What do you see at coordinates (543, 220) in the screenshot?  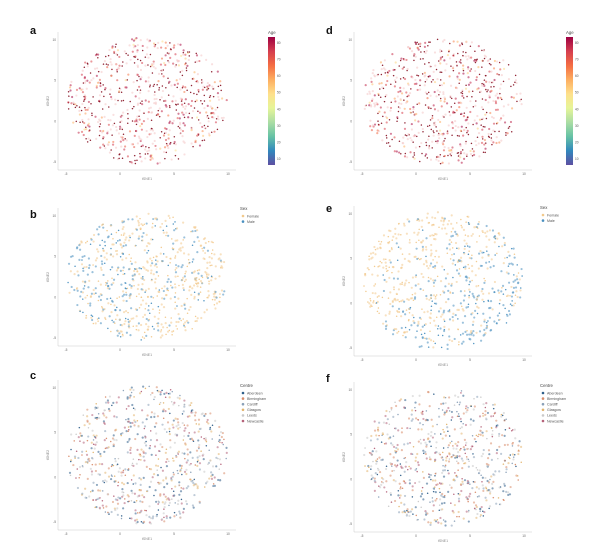 I see `legend-swatch` at bounding box center [543, 220].